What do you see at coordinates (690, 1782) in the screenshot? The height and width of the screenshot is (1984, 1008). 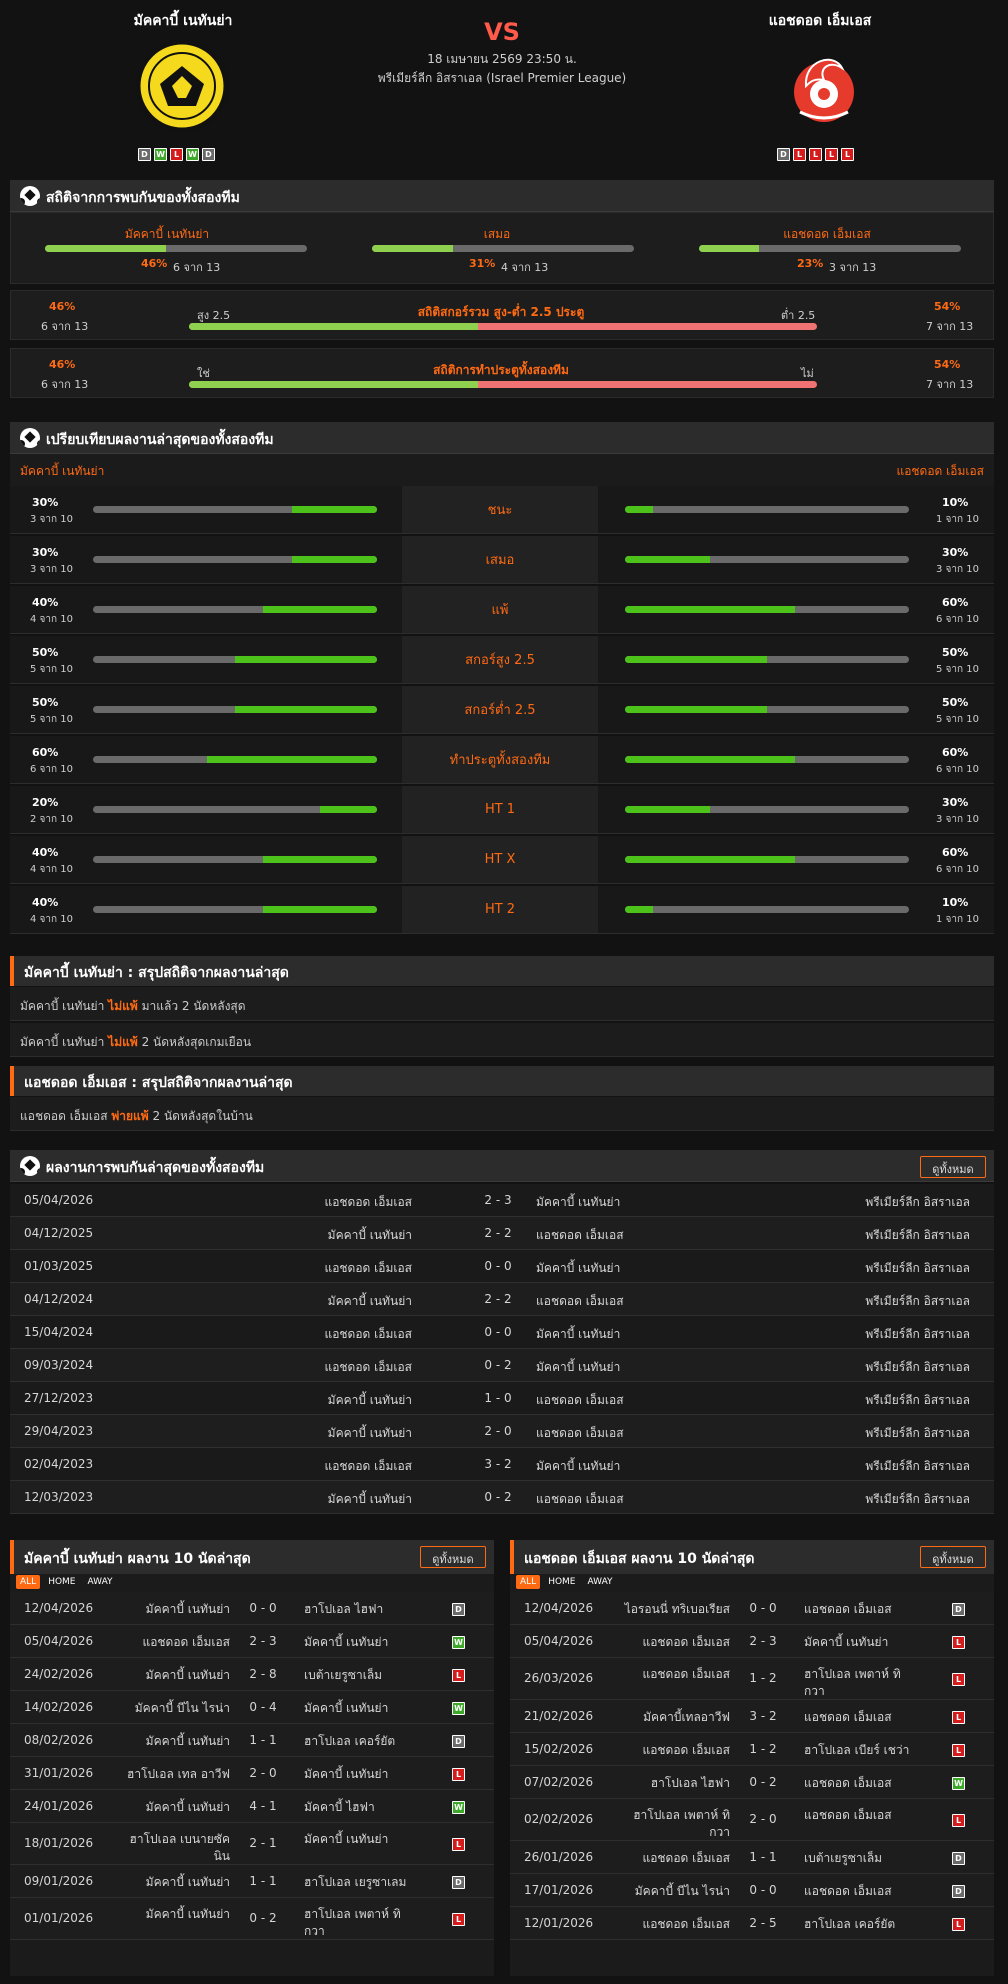 I see `home-team: ฮาโปเอล ไฮฟา` at bounding box center [690, 1782].